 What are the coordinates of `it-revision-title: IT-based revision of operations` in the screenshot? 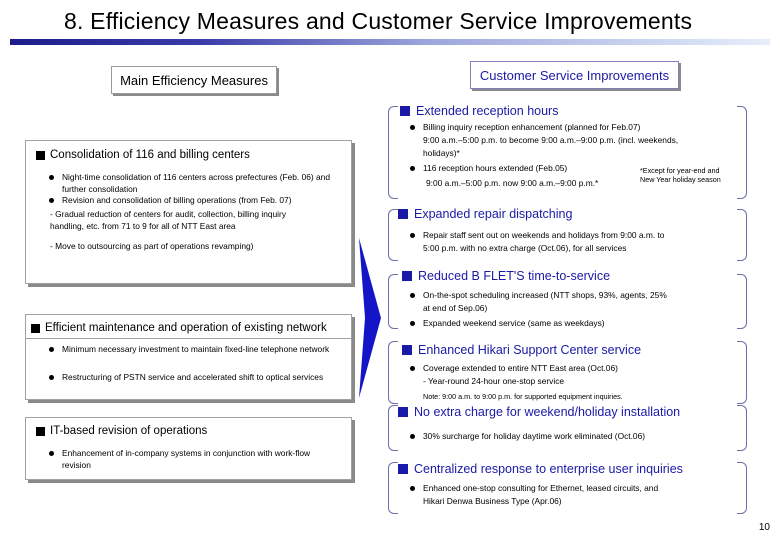 It's located at (121, 431).